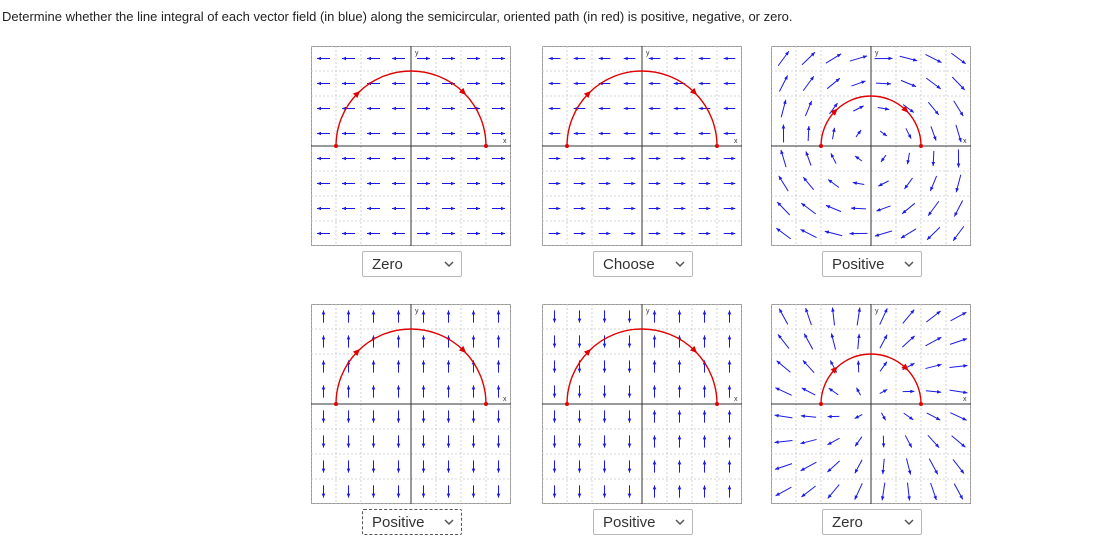  I want to click on path-endpoint, so click(486, 404).